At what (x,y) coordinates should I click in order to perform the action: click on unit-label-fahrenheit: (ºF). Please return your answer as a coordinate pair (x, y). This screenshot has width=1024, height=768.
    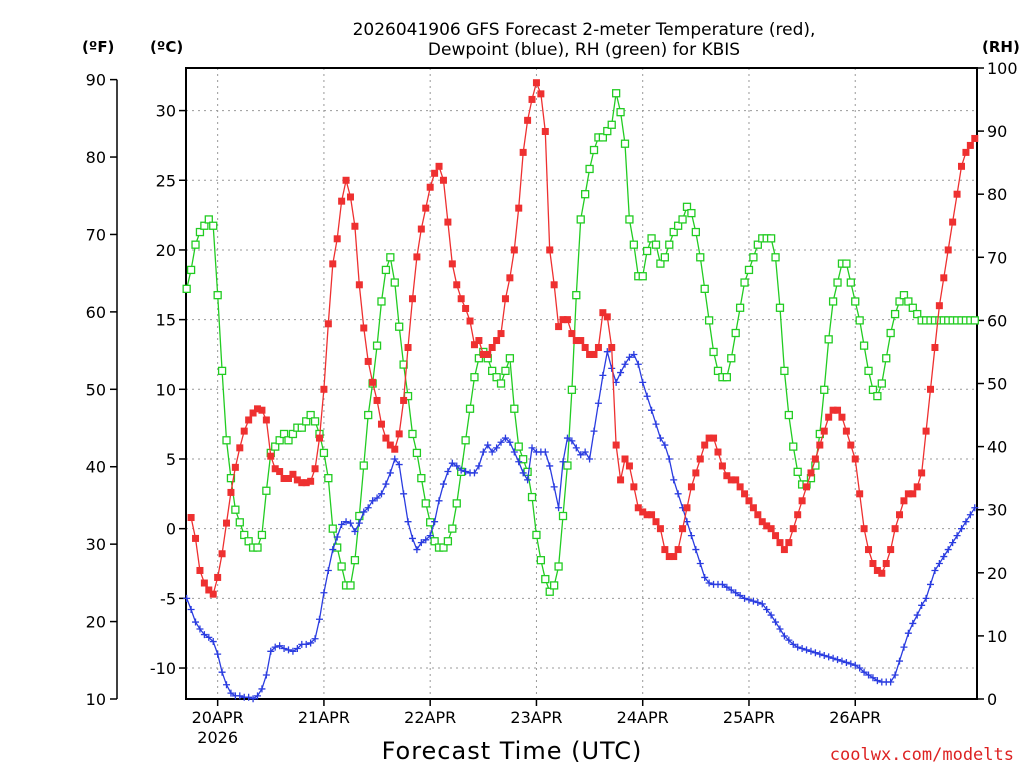
    Looking at the image, I should click on (98, 47).